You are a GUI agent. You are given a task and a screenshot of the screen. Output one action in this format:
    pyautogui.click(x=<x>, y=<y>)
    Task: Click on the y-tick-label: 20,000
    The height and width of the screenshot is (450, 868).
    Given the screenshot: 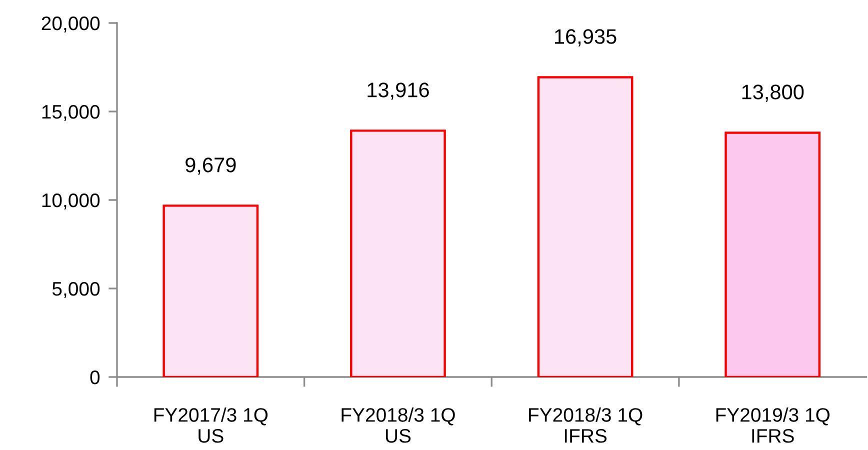 What is the action you would take?
    pyautogui.click(x=71, y=24)
    